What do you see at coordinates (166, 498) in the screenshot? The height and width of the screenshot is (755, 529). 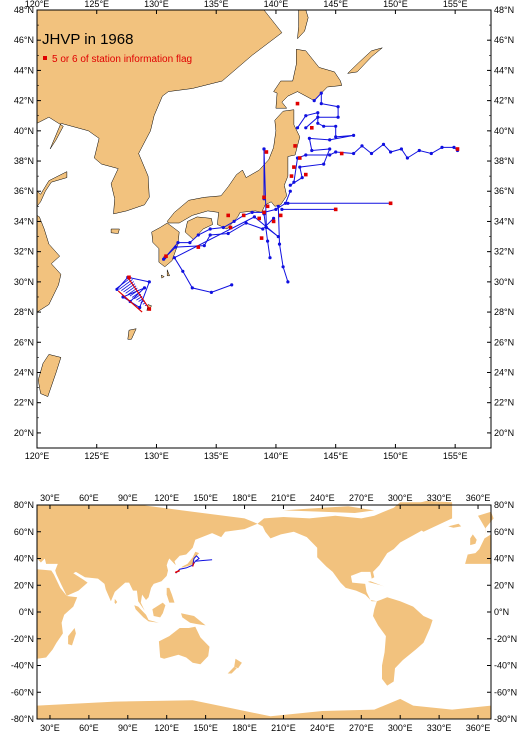 I see `world-x-tick-label-top: 120°E` at bounding box center [166, 498].